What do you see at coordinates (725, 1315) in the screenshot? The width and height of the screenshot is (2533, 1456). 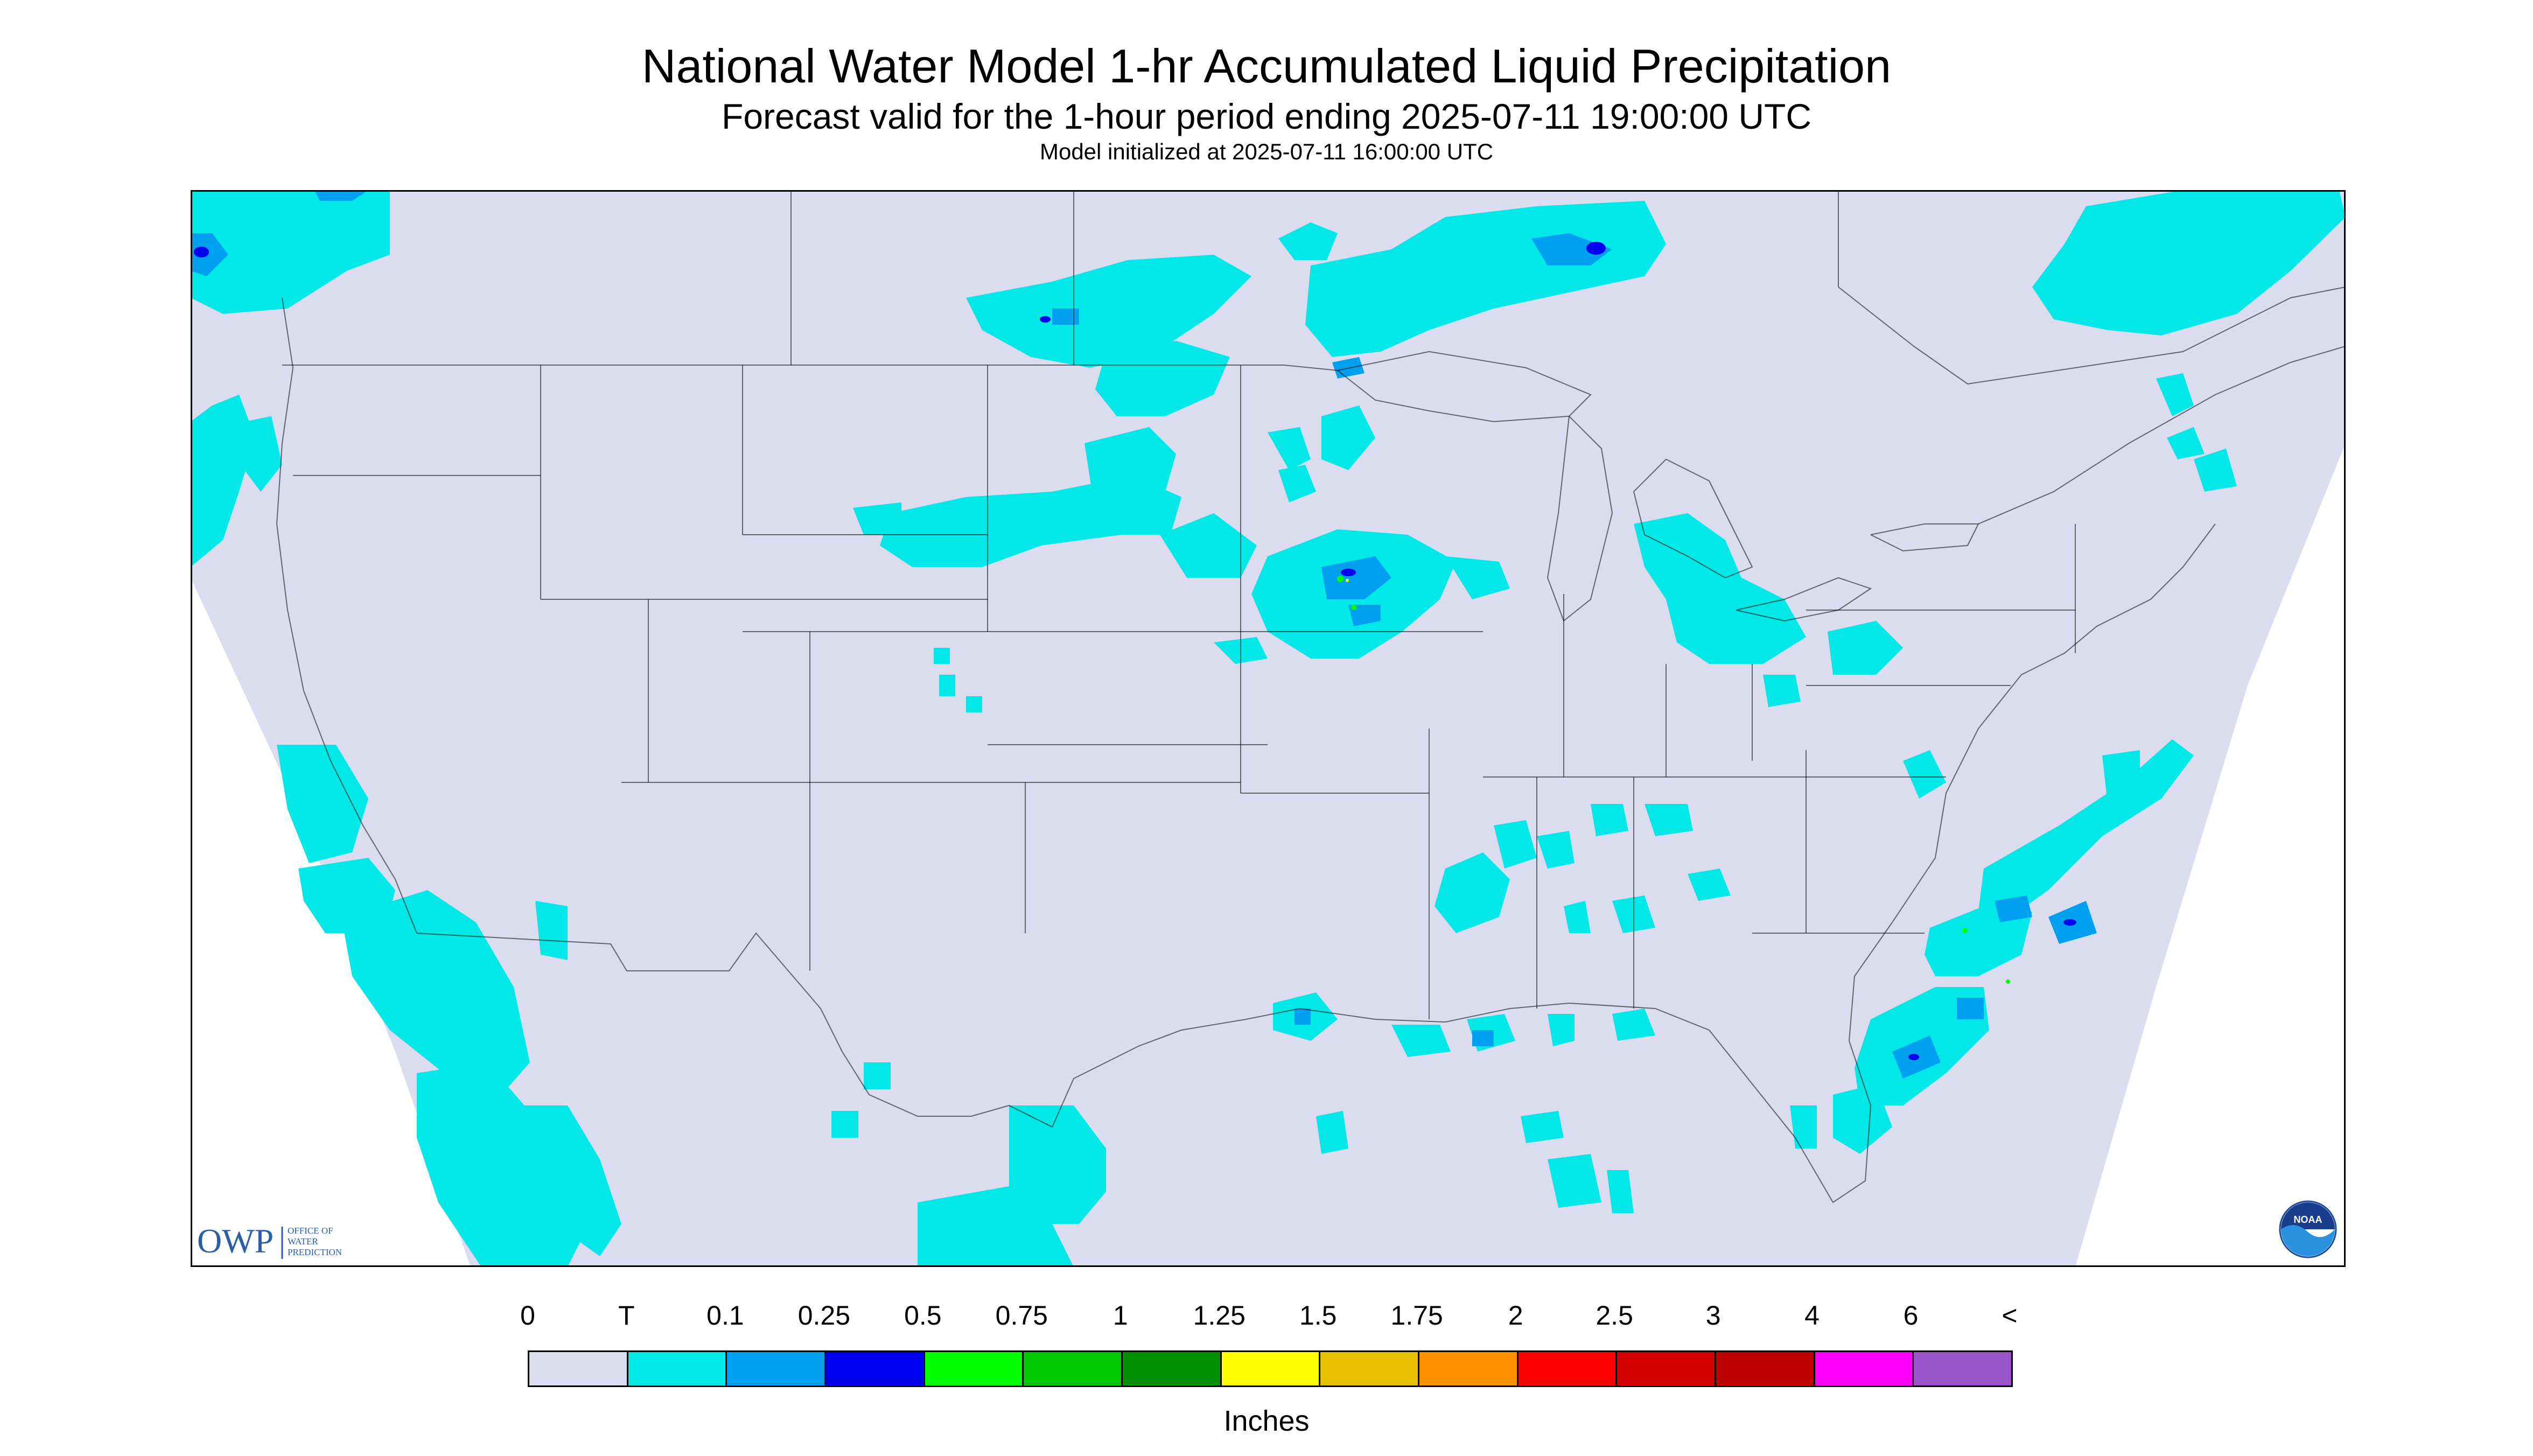 I see `legend-label-2: 0.1` at bounding box center [725, 1315].